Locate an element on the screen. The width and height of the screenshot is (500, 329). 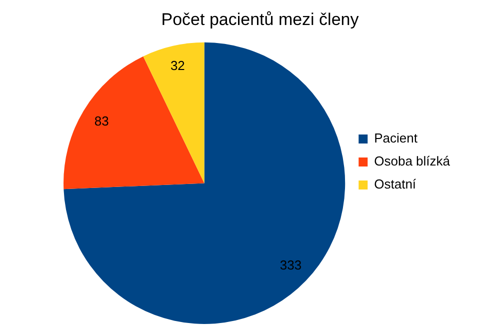
chart-title: Počet pacientů mezi členy is located at coordinates (260, 19).